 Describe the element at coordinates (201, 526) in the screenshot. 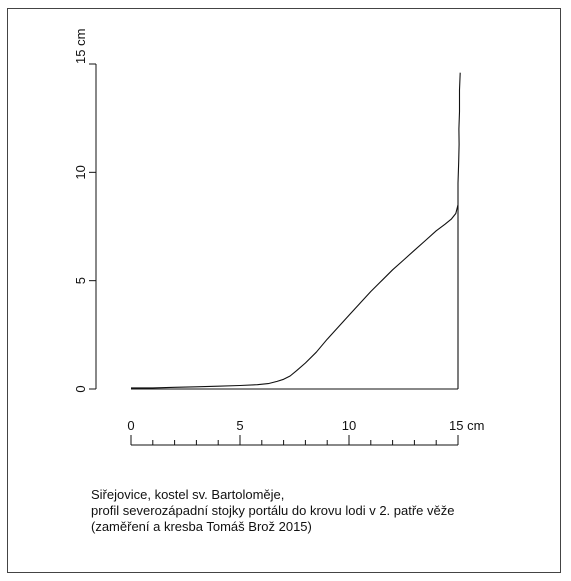

I see `caption-line-3: (zaměření a kresba Tomáš Brož 2015)` at that location.